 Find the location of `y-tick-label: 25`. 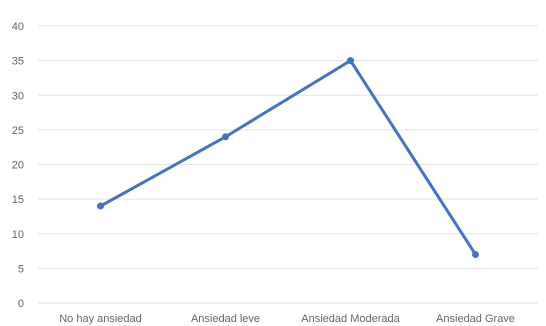

y-tick-label: 25 is located at coordinates (18, 131).